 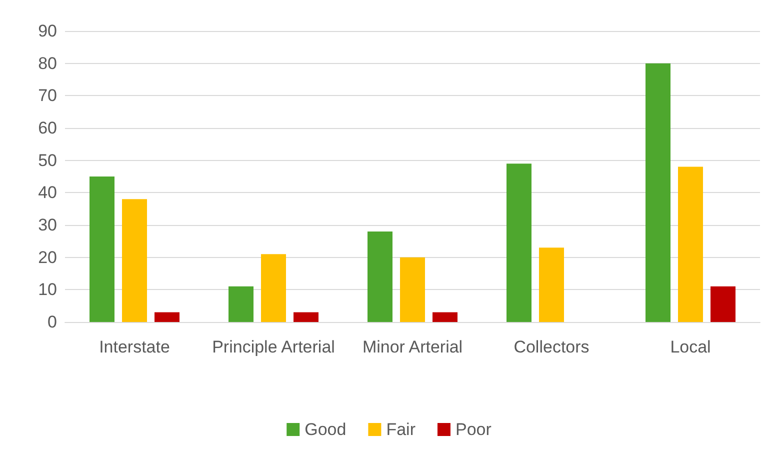 What do you see at coordinates (473, 429) in the screenshot?
I see `legend-label: Poor` at bounding box center [473, 429].